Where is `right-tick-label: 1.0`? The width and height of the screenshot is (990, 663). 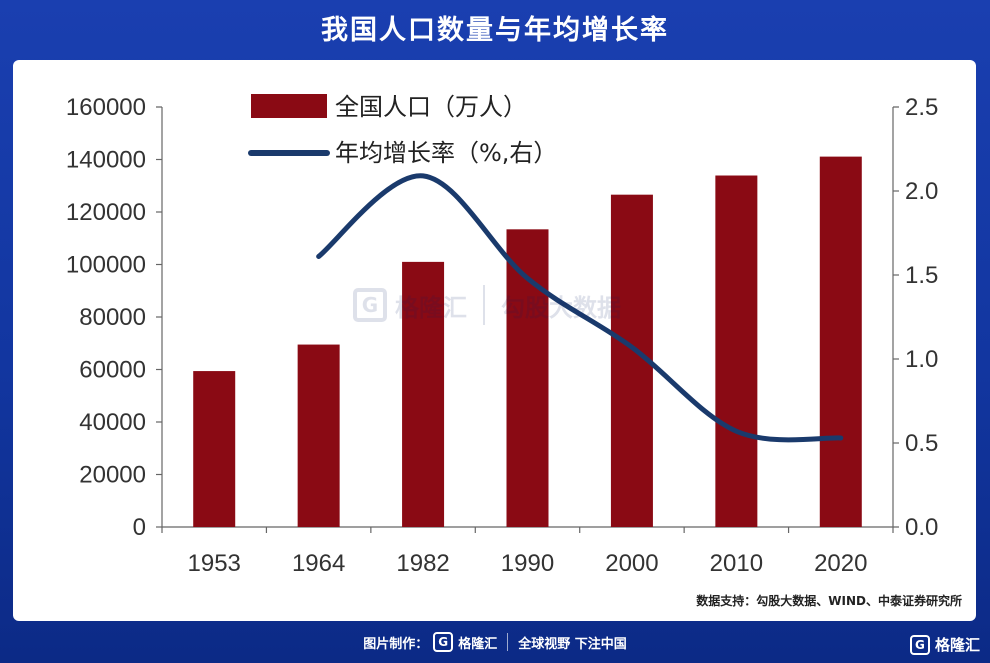
right-tick-label: 1.0 is located at coordinates (921, 359).